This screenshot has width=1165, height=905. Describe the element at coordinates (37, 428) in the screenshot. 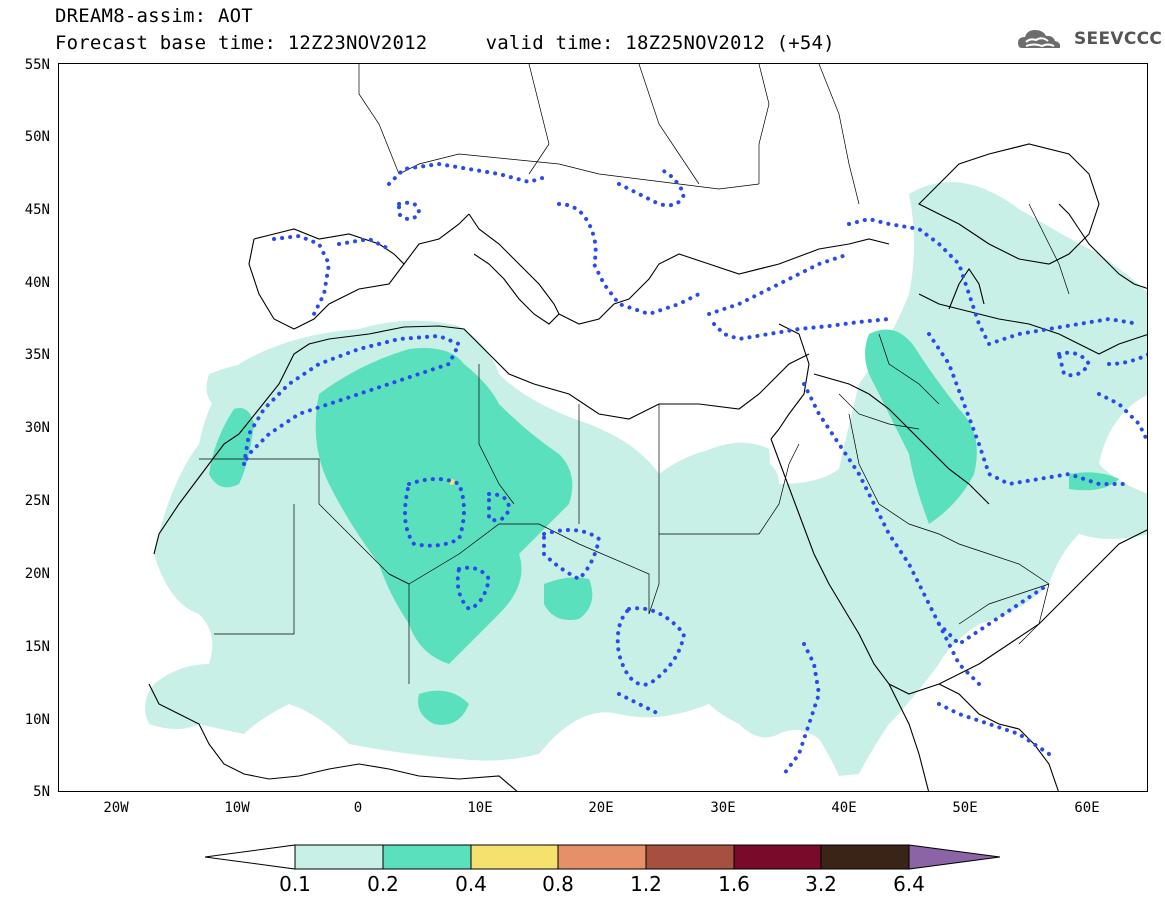

I see `lat-label-30n: 30N` at that location.